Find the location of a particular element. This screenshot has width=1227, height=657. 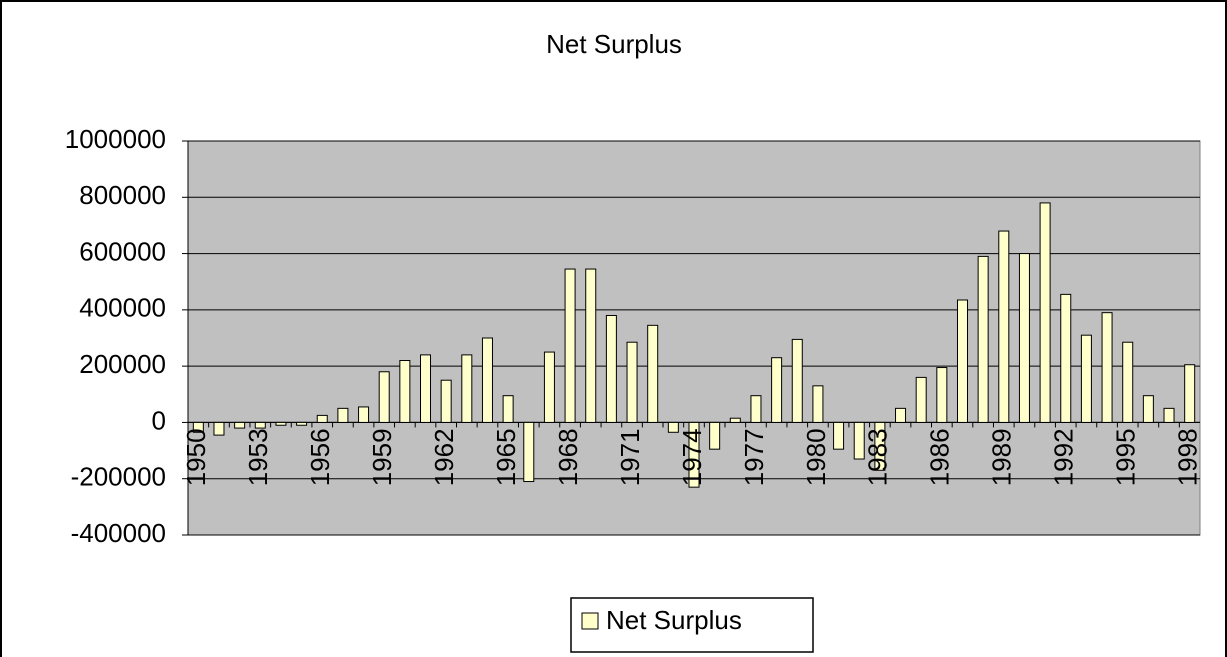

x-tick-label: 1968 is located at coordinates (568, 457).